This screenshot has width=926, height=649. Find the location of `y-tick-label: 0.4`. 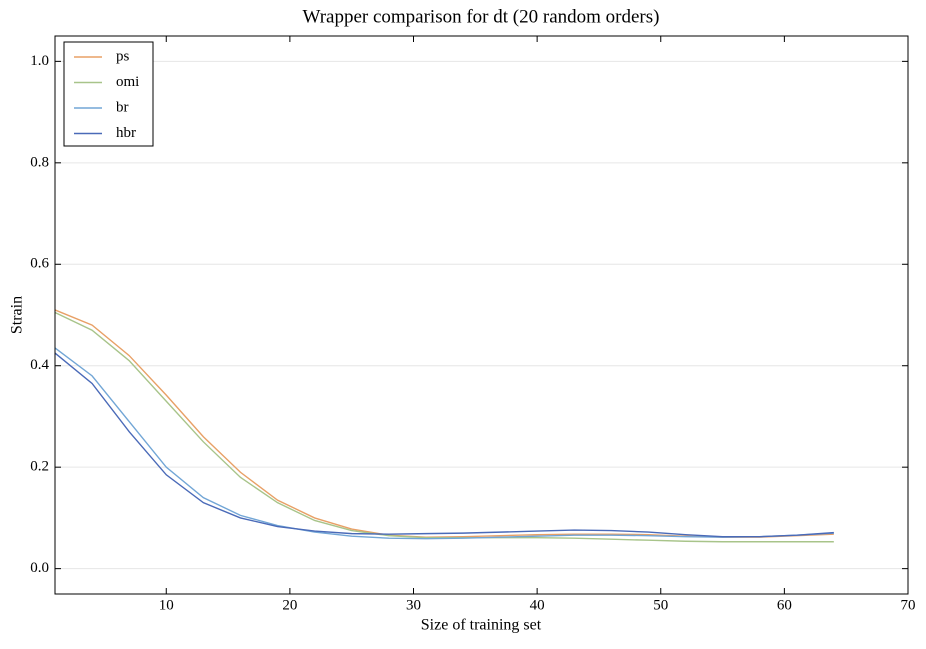

y-tick-label: 0.4 is located at coordinates (39, 365).